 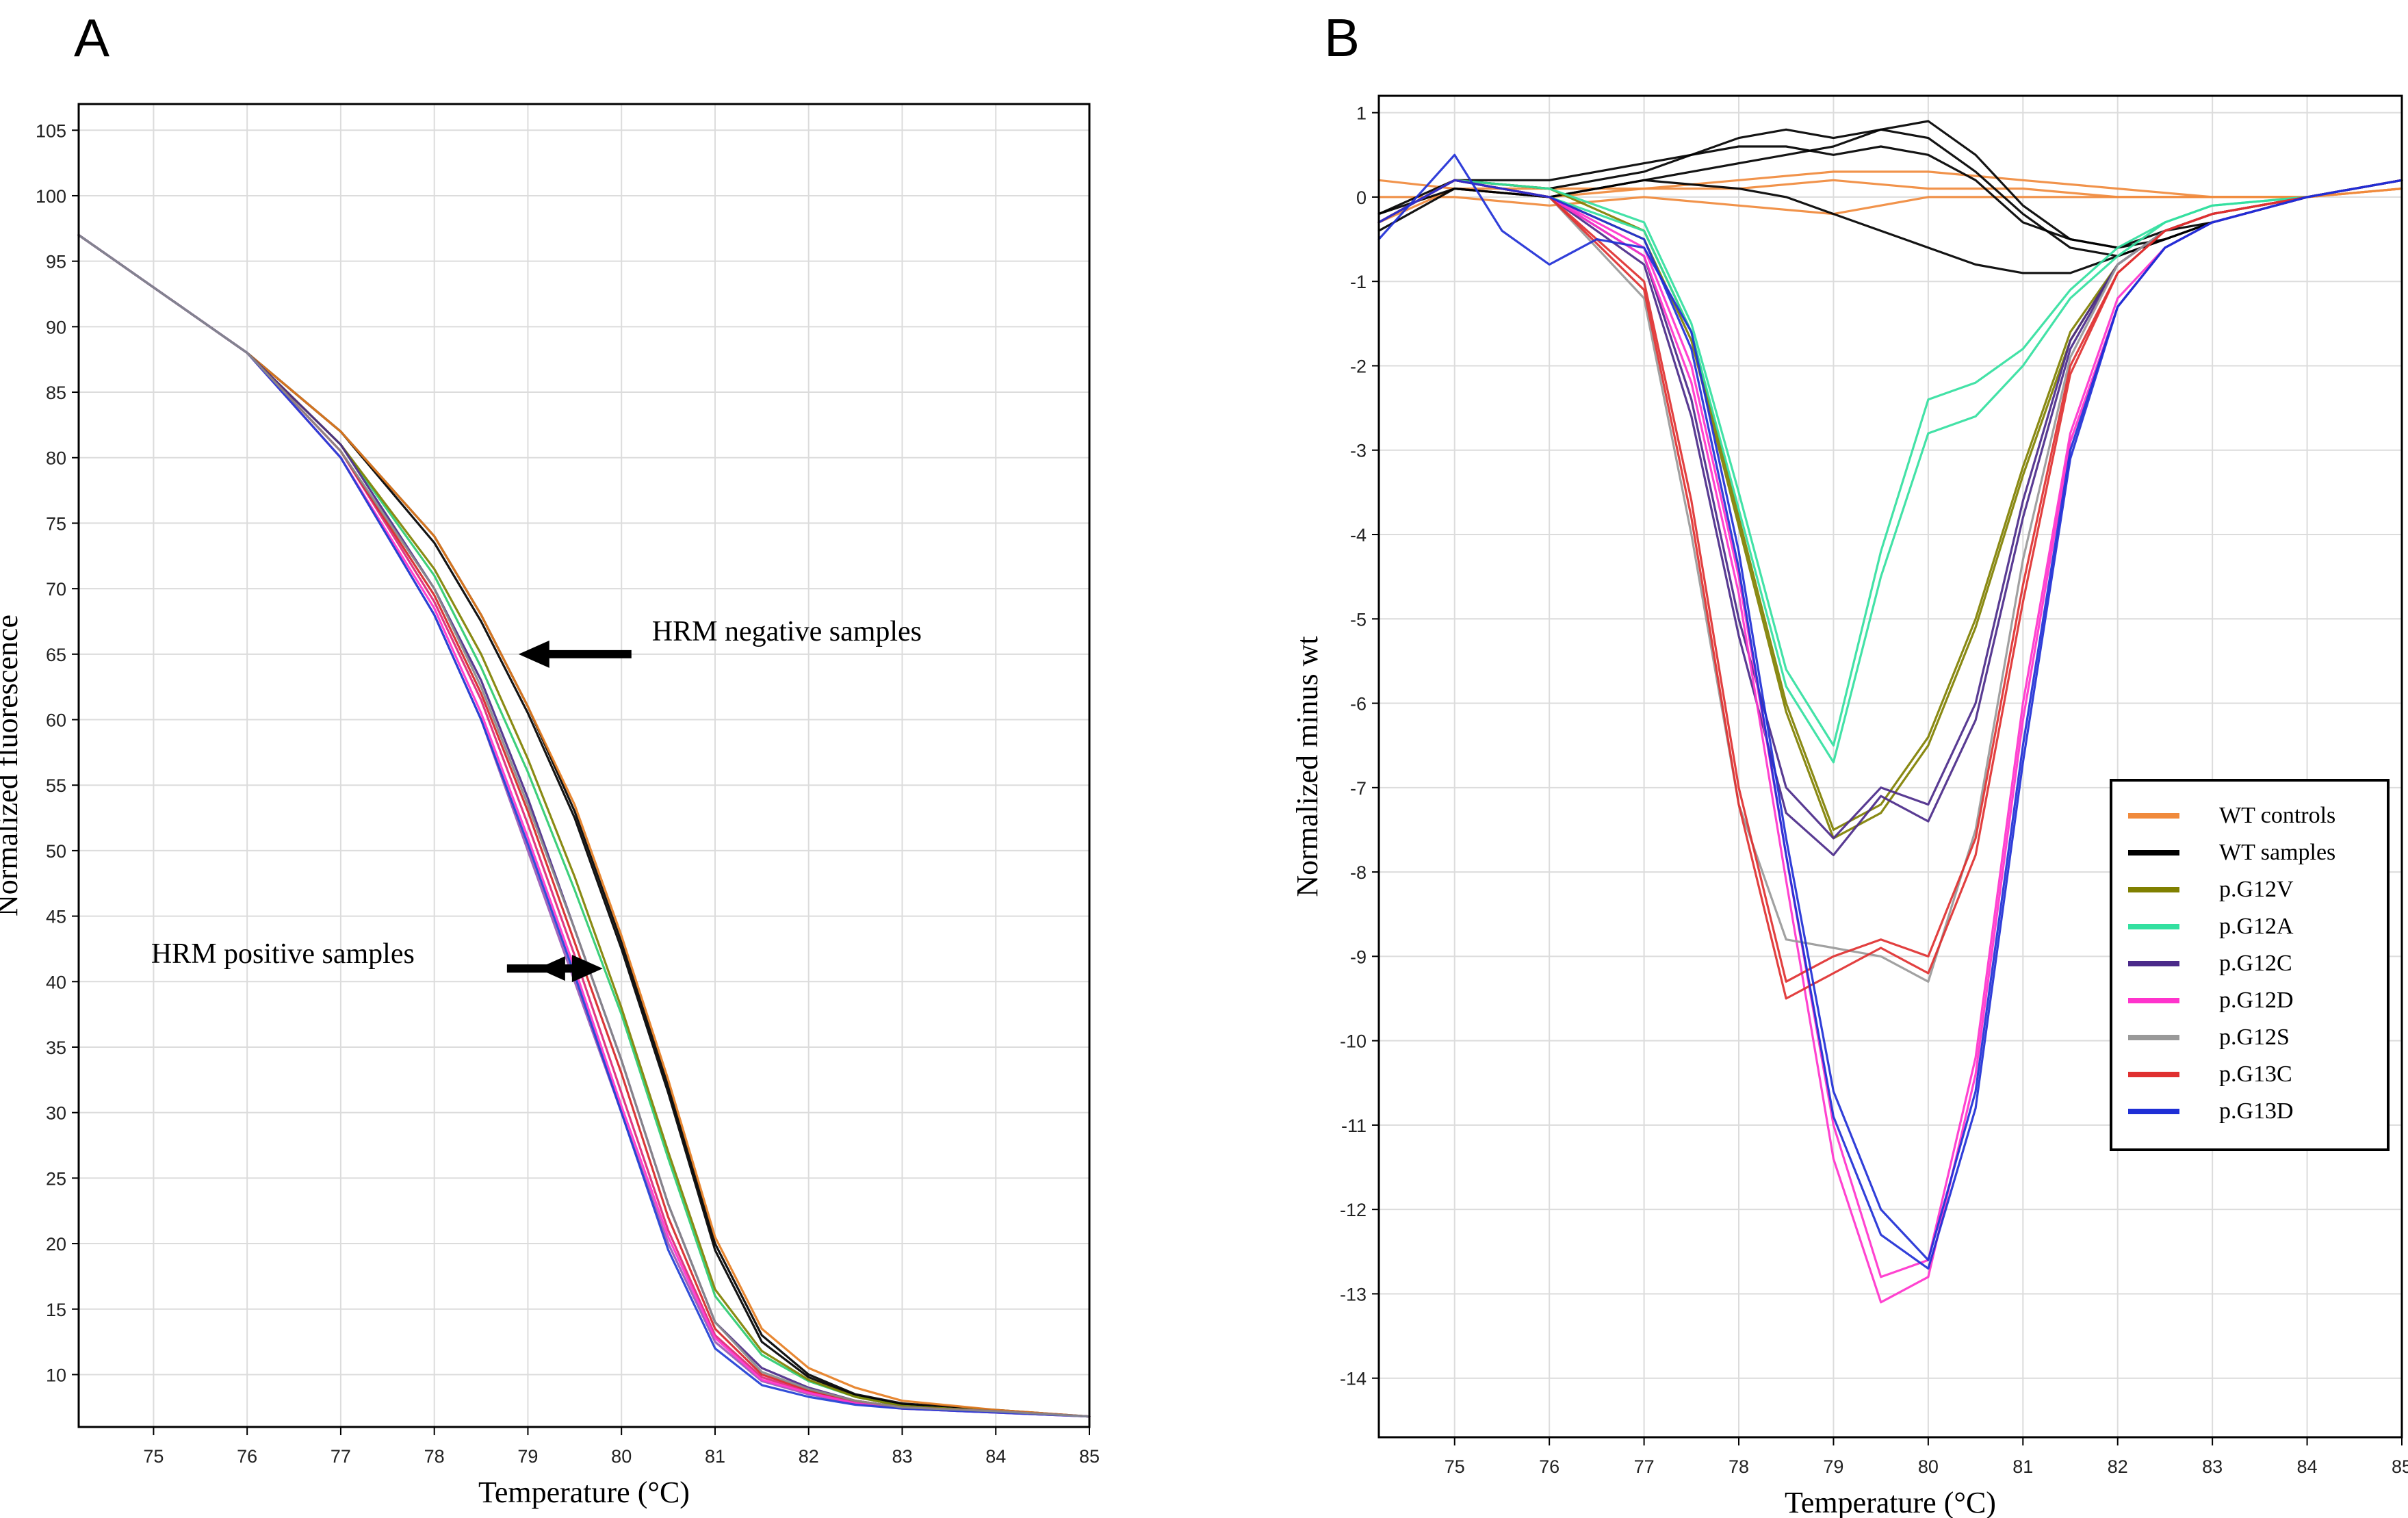 I want to click on panel-b-y-axis-title: Normalized minus wt, so click(x=1307, y=766).